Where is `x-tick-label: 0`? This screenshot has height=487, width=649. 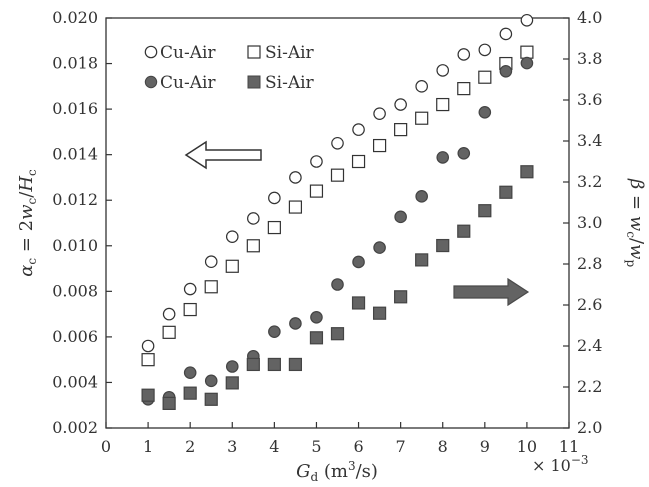 x-tick-label: 0 is located at coordinates (106, 446).